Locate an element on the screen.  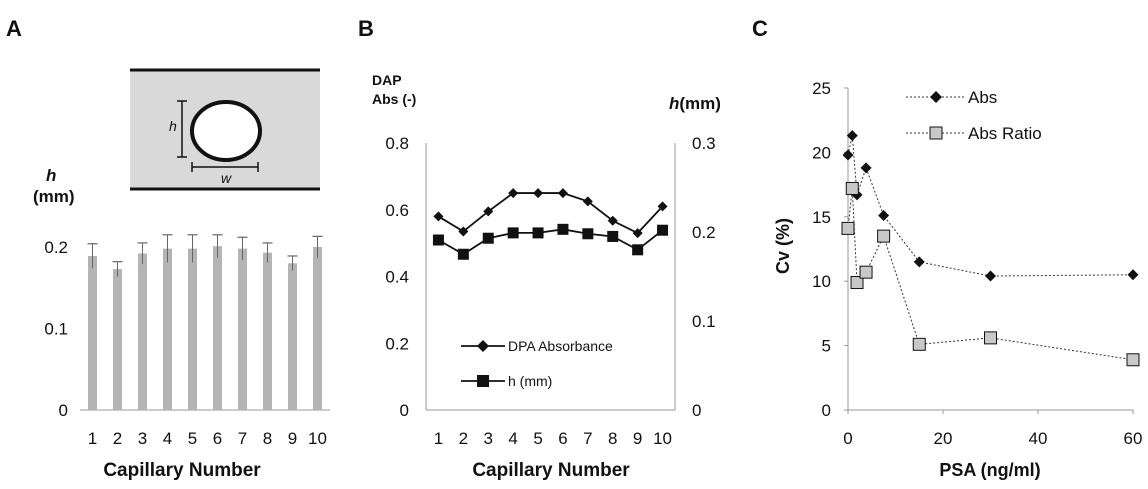
x-tick-label: 8 is located at coordinates (267, 438).